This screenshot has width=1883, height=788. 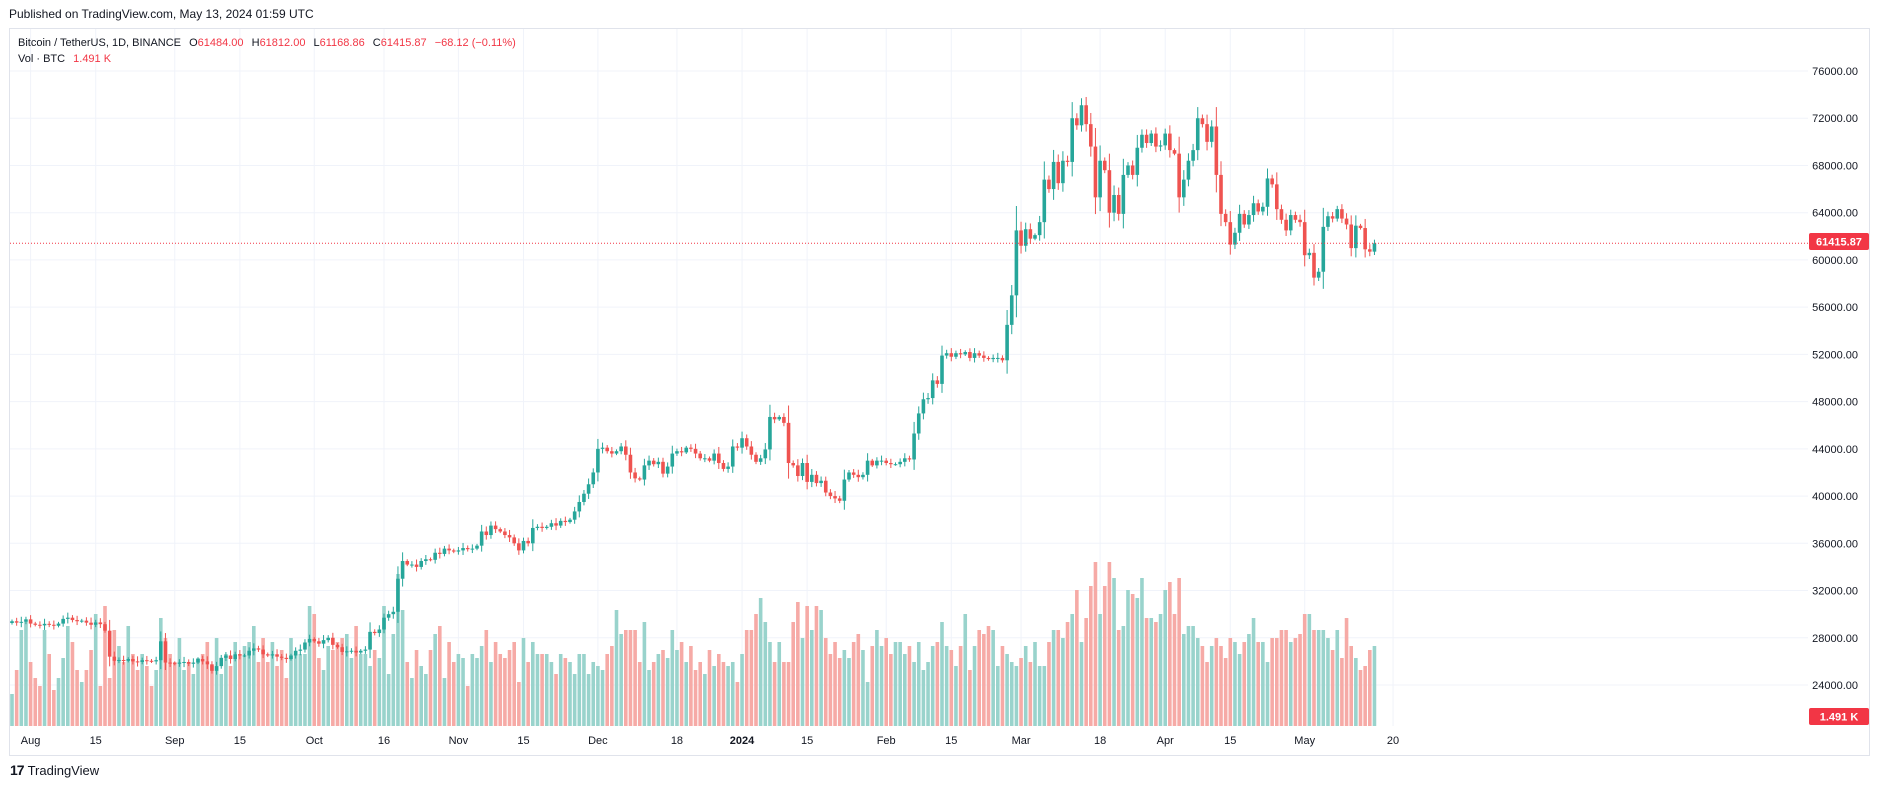 What do you see at coordinates (1839, 243) in the screenshot?
I see `last-price-badge-label: 61415.87` at bounding box center [1839, 243].